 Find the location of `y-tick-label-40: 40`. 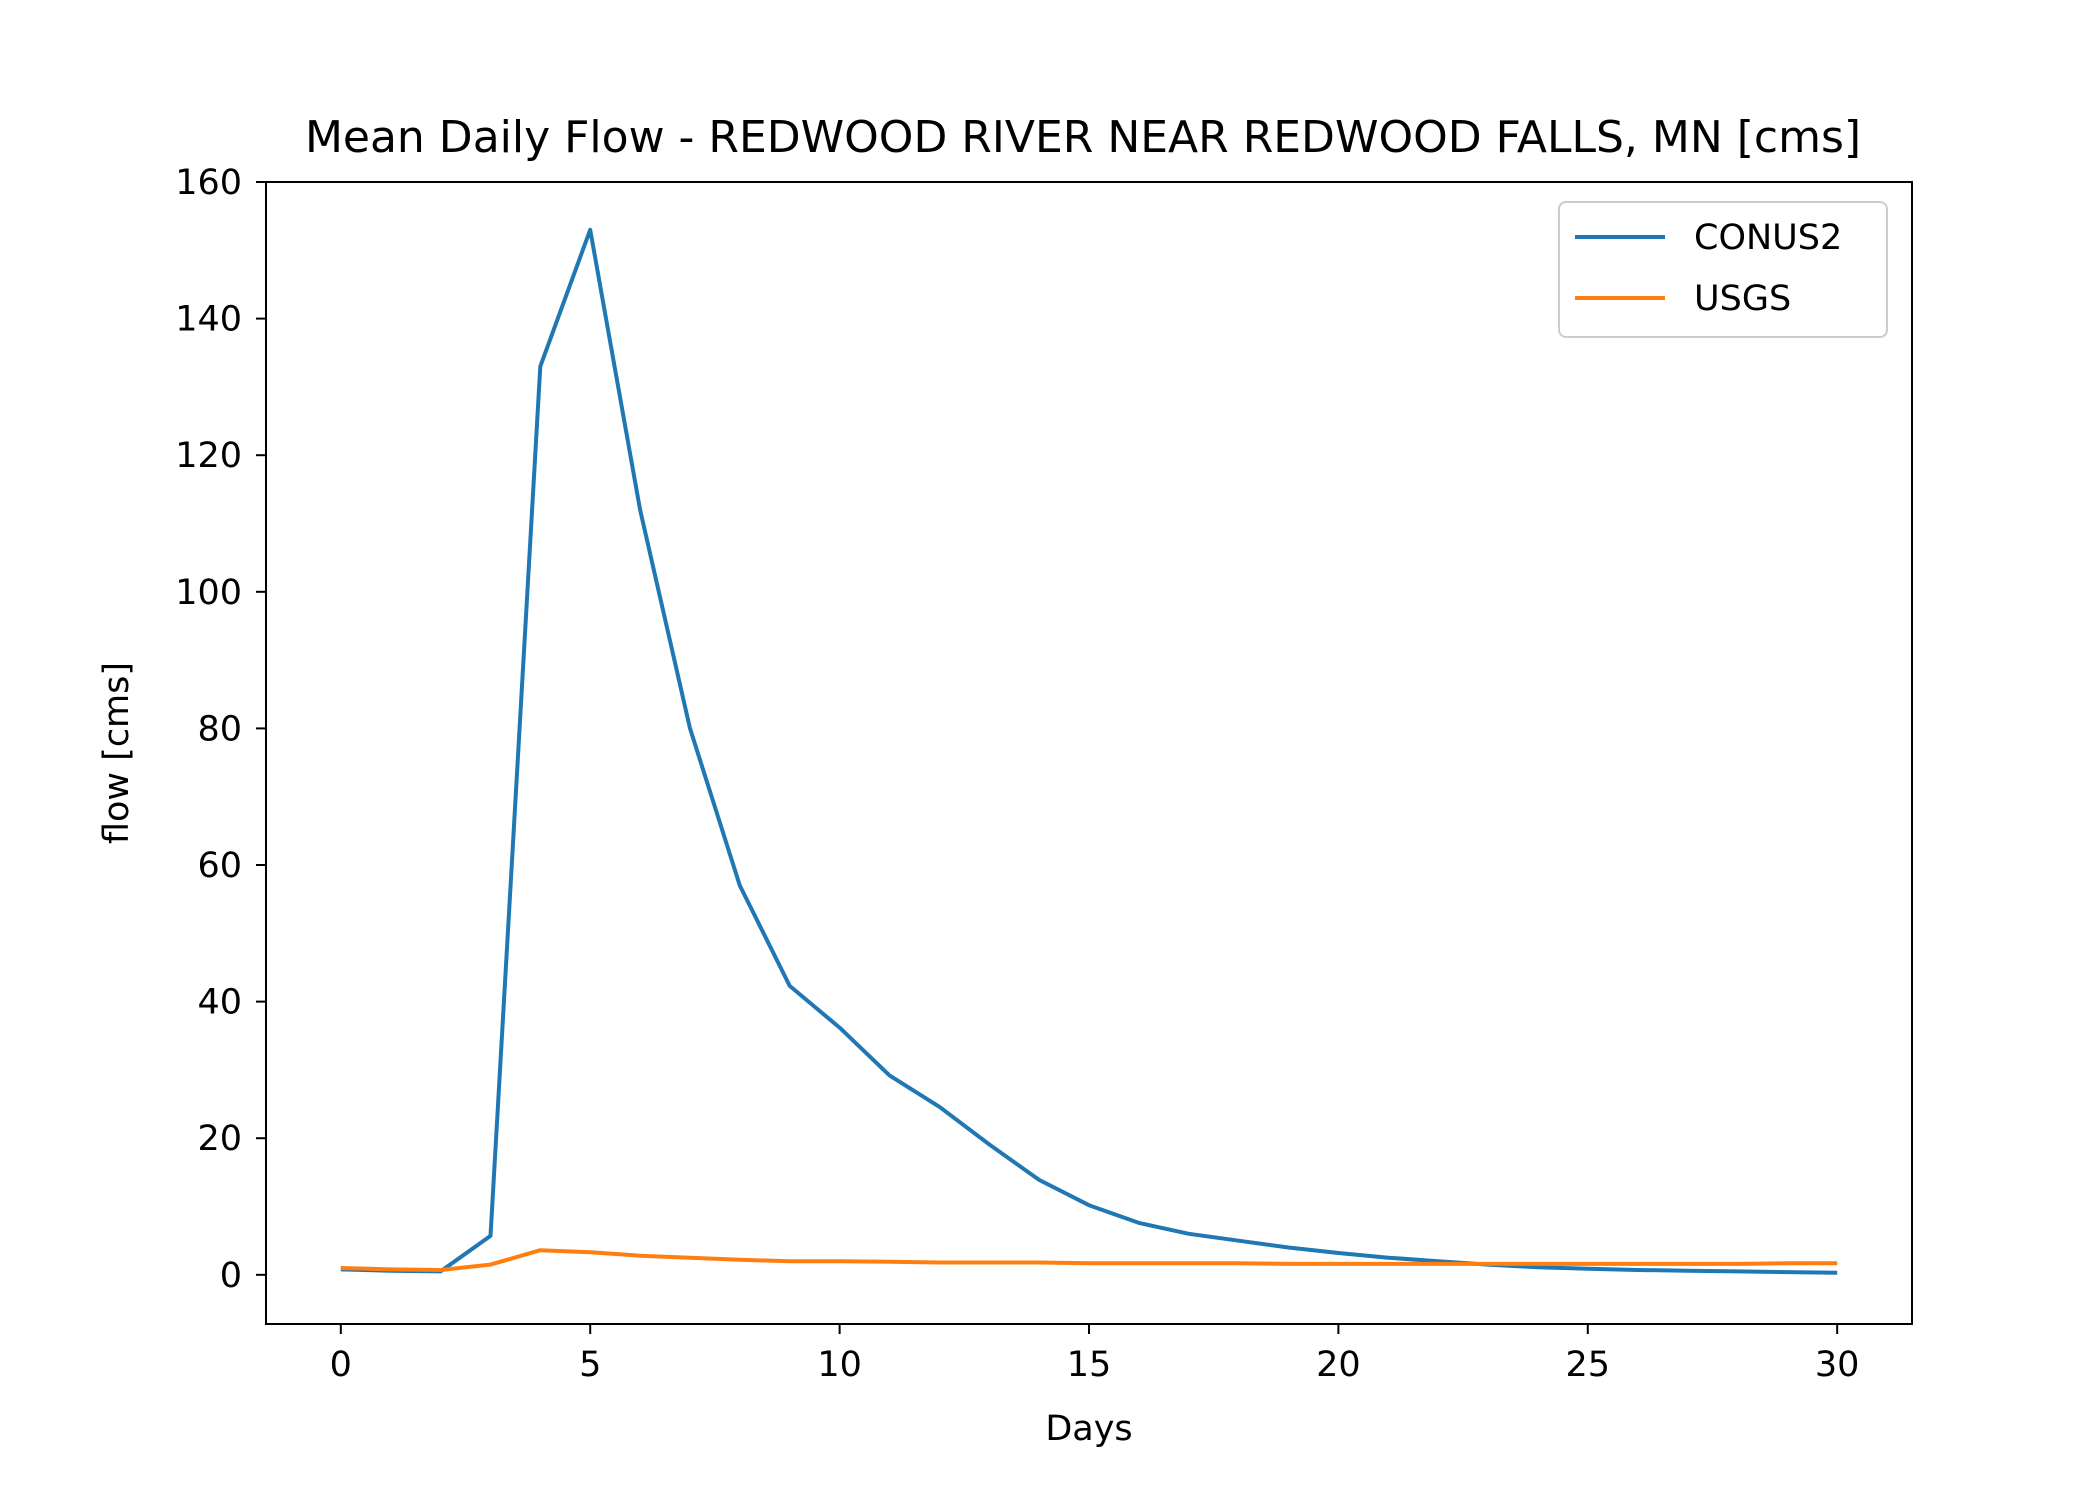

y-tick-label-40: 40 is located at coordinates (219, 1003).